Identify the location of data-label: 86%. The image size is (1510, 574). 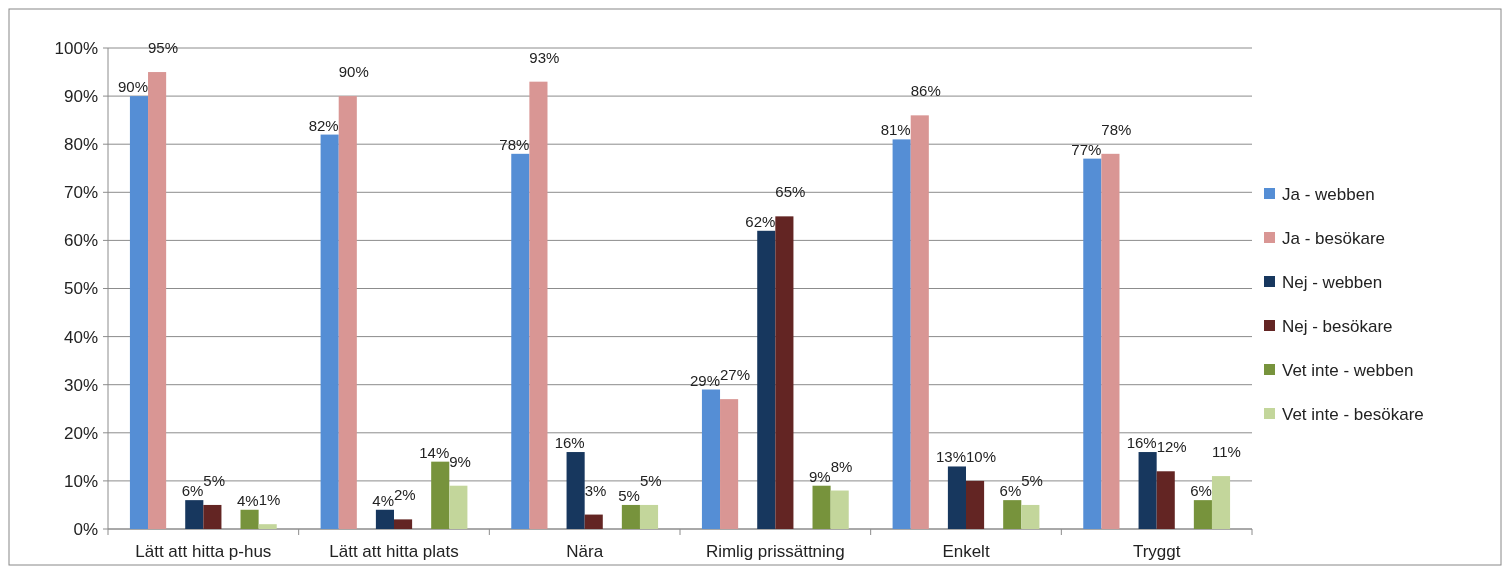
(925, 91).